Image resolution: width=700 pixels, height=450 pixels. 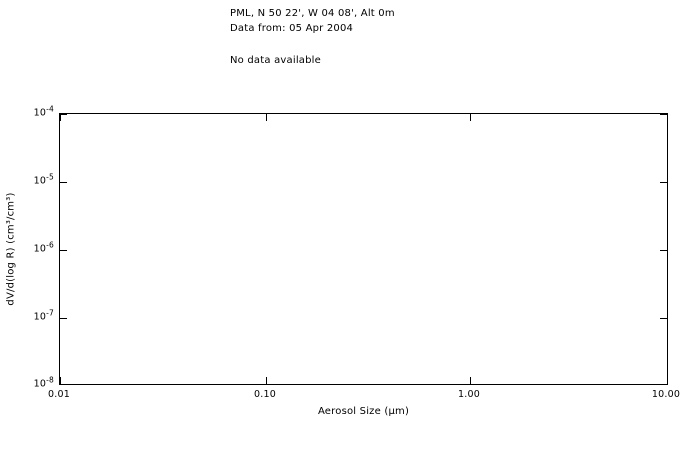 What do you see at coordinates (312, 13) in the screenshot?
I see `station-location-line: PML, N 50 22', W 04 08', Alt 0m` at bounding box center [312, 13].